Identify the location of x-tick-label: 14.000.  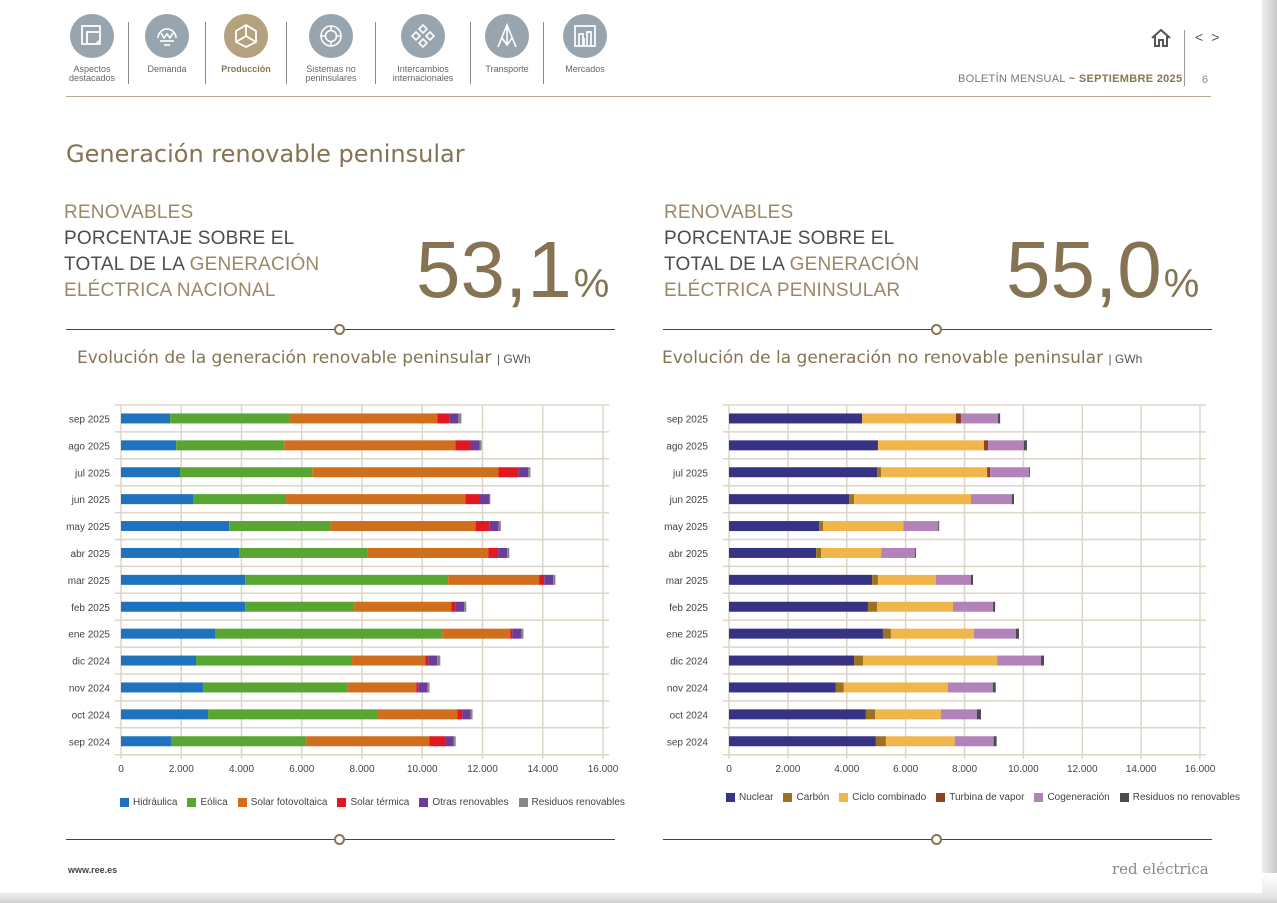
(1141, 769).